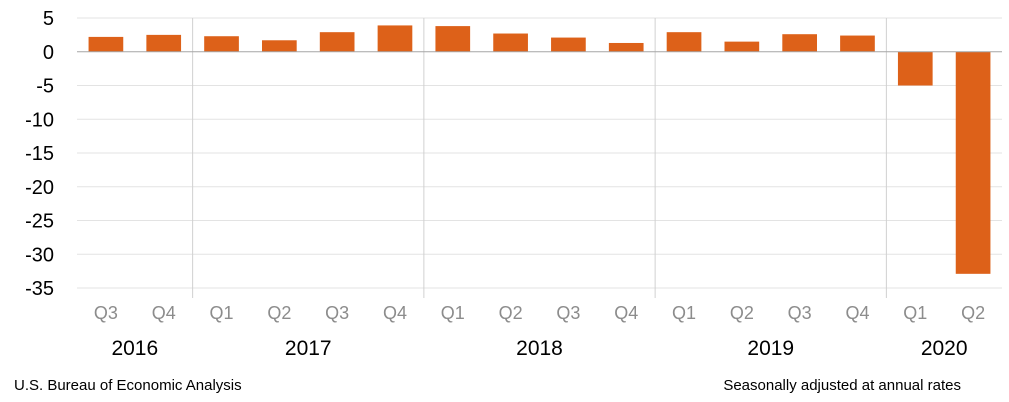 The height and width of the screenshot is (402, 1009). What do you see at coordinates (48, 53) in the screenshot?
I see `y-tick-label: 0` at bounding box center [48, 53].